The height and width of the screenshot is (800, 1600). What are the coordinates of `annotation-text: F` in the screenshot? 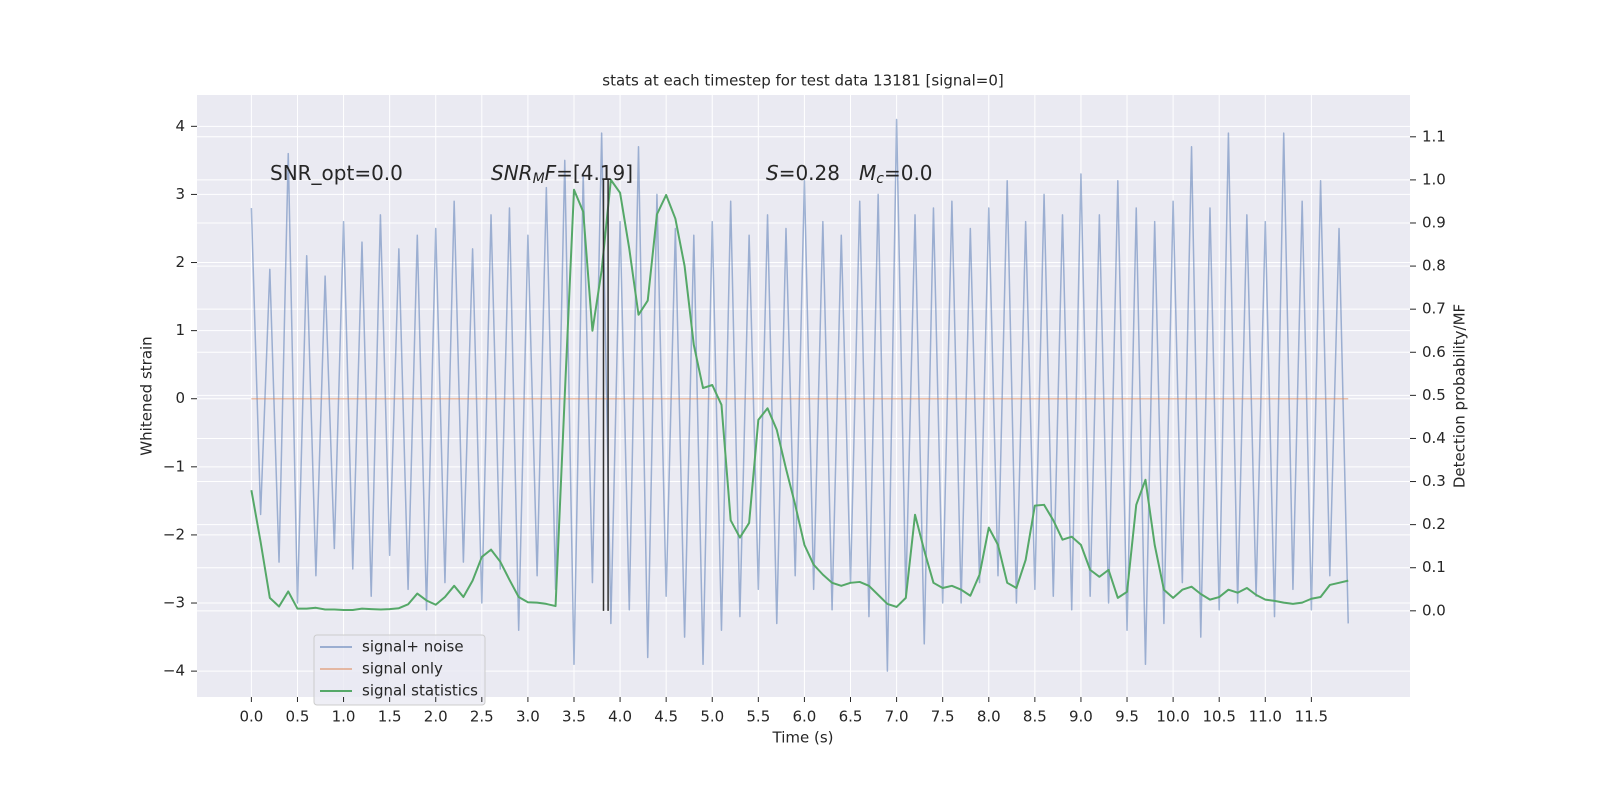 It's located at (551, 173).